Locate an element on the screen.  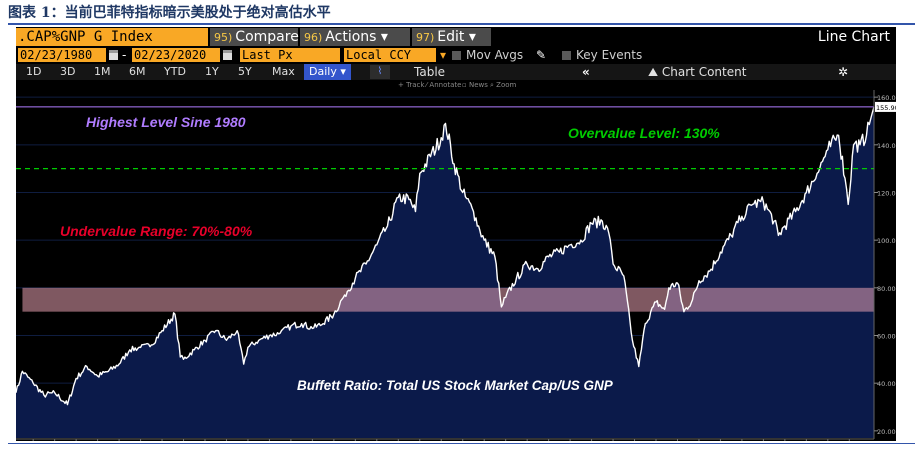
zoom-tool: ⌕ Zoom is located at coordinates (503, 85).